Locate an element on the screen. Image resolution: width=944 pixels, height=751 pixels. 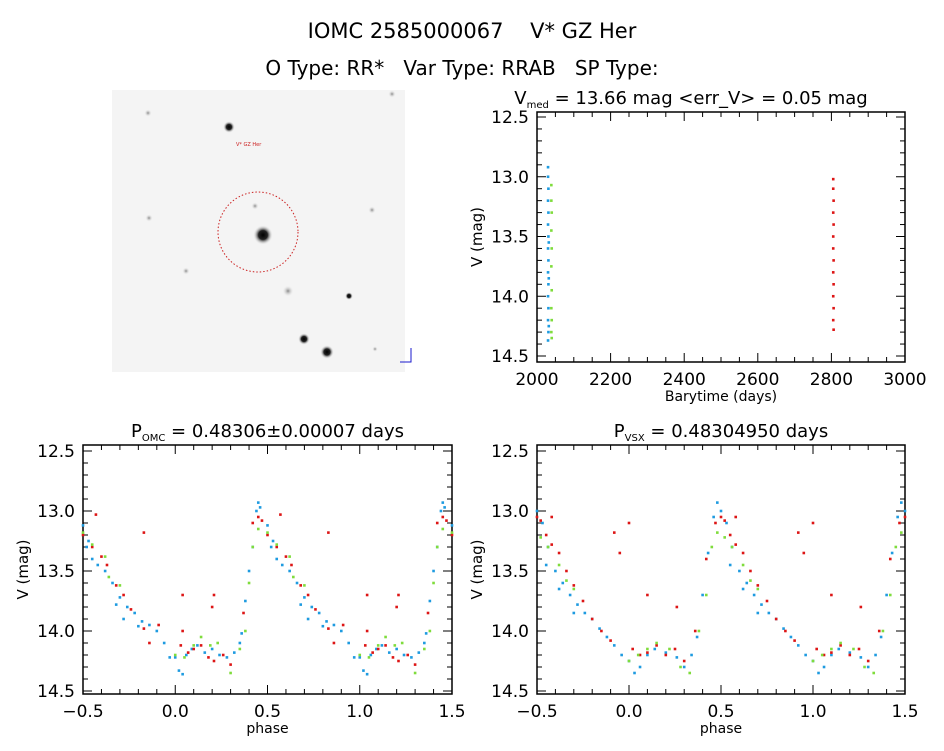
x-tick-label: −0.5 is located at coordinates (82, 712).